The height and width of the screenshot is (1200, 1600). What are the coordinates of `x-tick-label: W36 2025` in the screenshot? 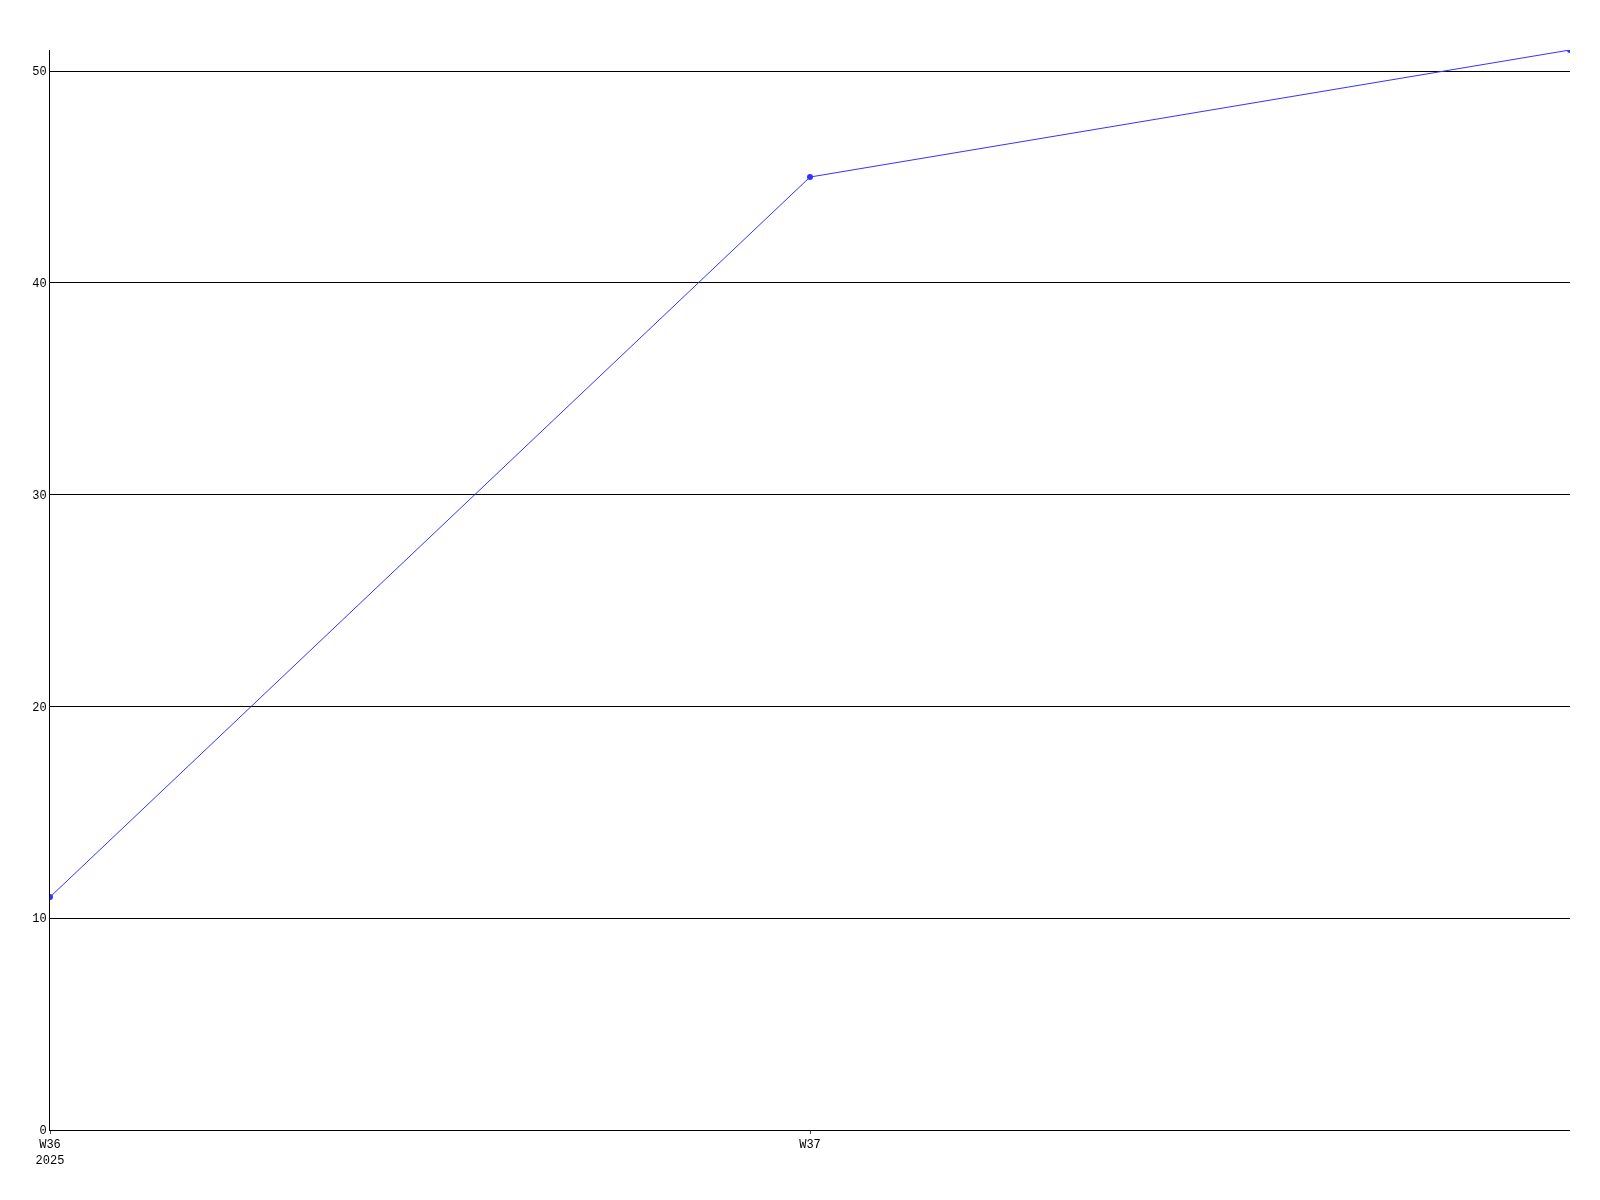 It's located at (50, 1153).